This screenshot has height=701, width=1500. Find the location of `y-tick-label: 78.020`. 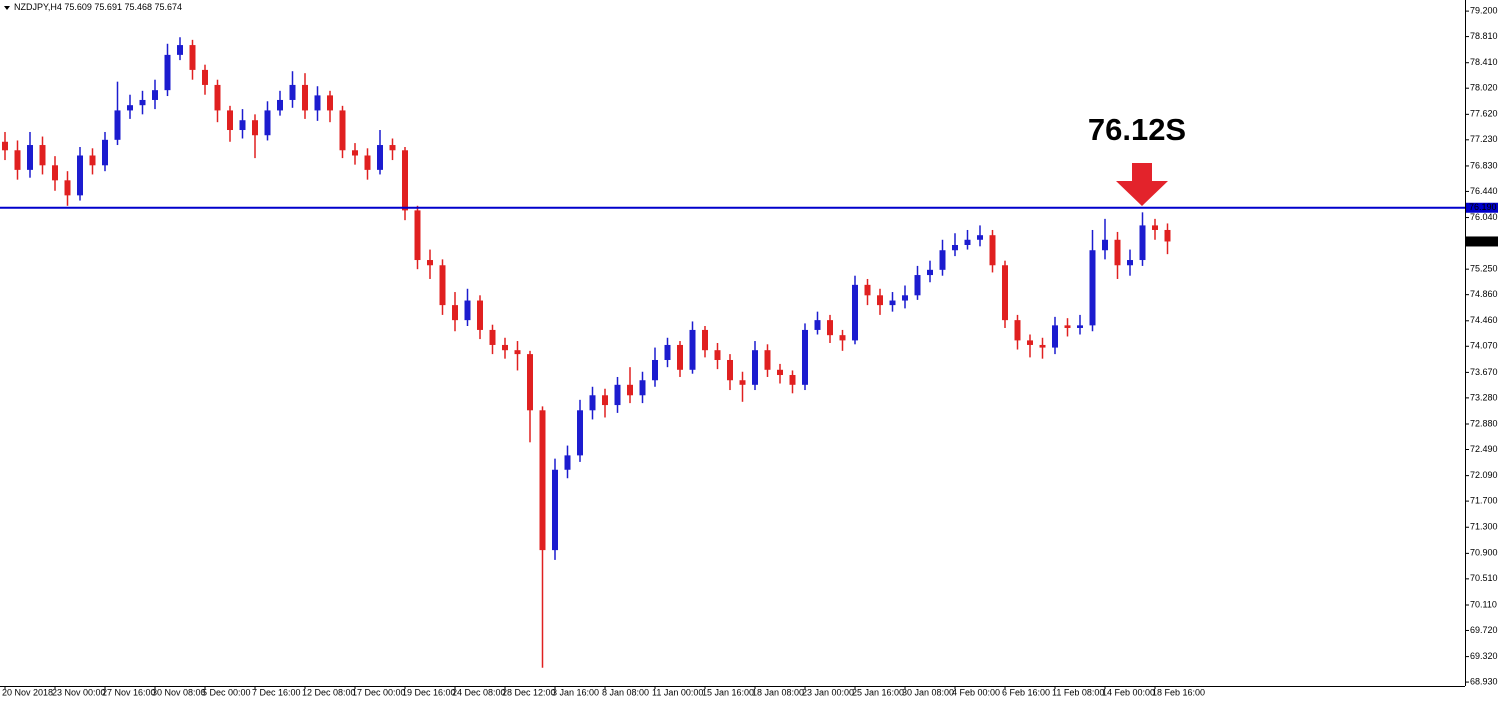

y-tick-label: 78.020 is located at coordinates (1484, 88).